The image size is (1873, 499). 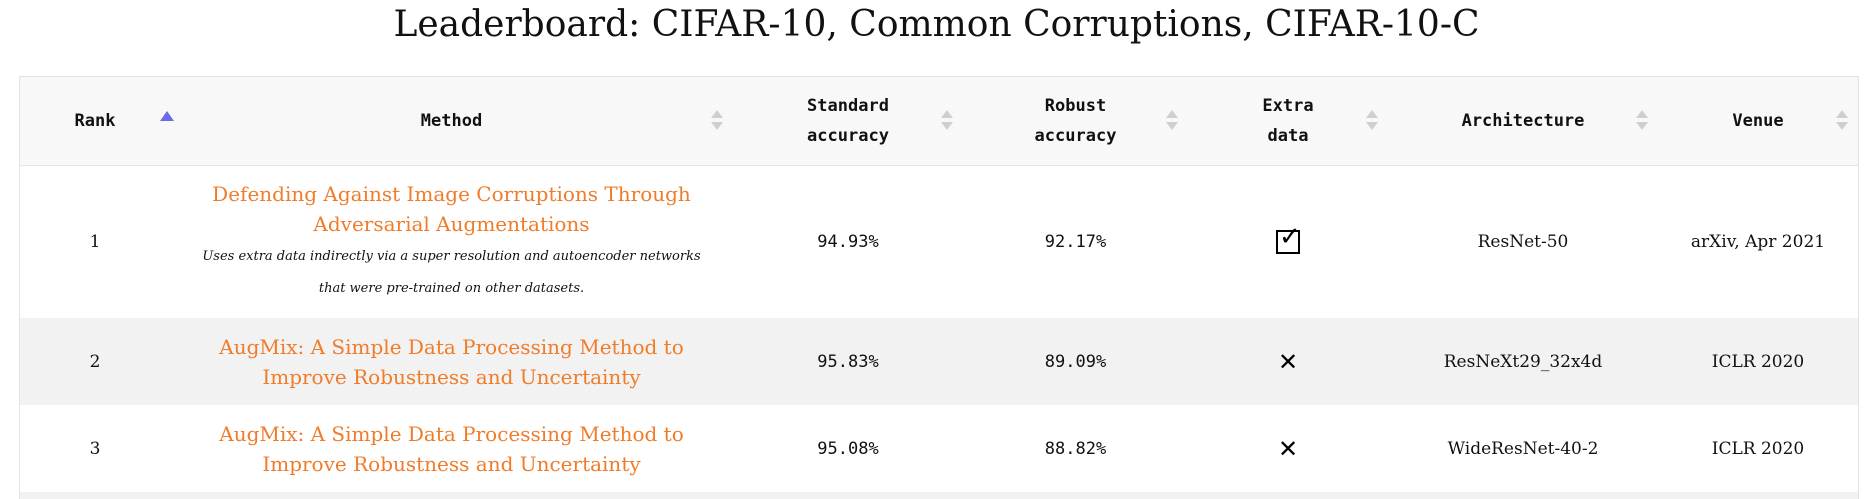 What do you see at coordinates (848, 242) in the screenshot?
I see `standard-accuracy-value: 94.93%` at bounding box center [848, 242].